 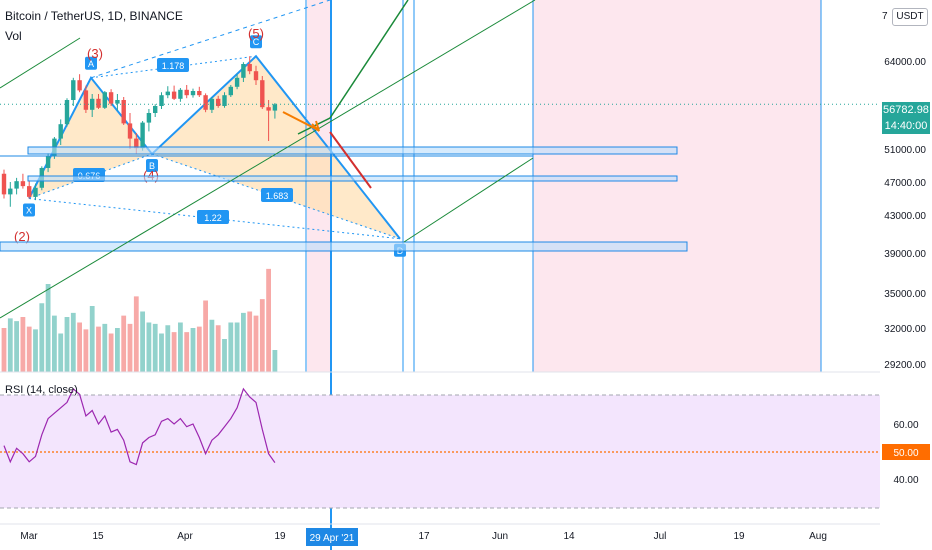 What do you see at coordinates (424, 536) in the screenshot?
I see `time-tick-label: 17` at bounding box center [424, 536].